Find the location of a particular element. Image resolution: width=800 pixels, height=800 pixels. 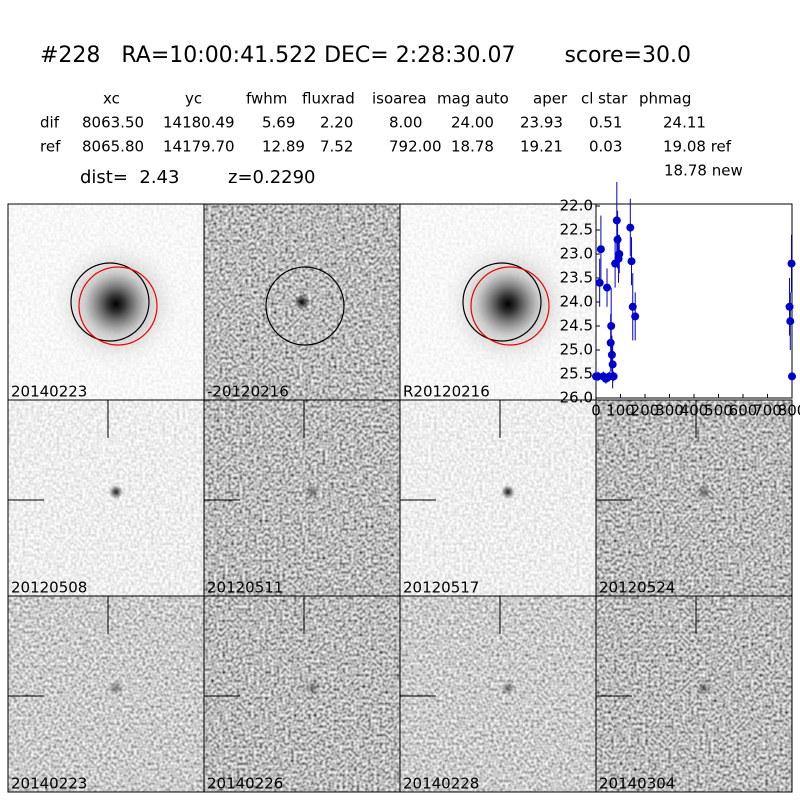

column-header: xc is located at coordinates (111, 99).